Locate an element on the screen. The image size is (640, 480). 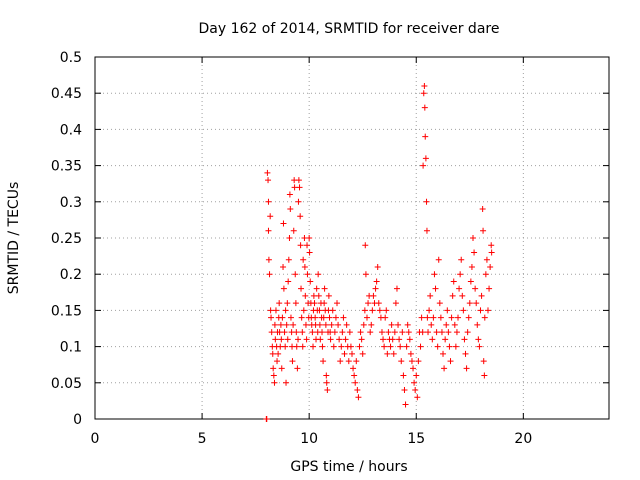
y-tick-label: 0 is located at coordinates (77, 420).